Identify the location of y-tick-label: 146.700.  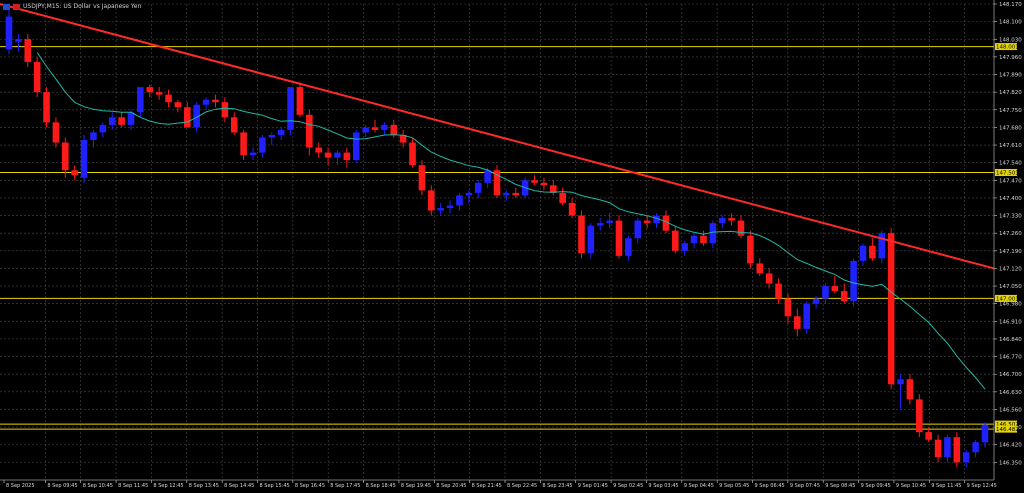
(1010, 375).